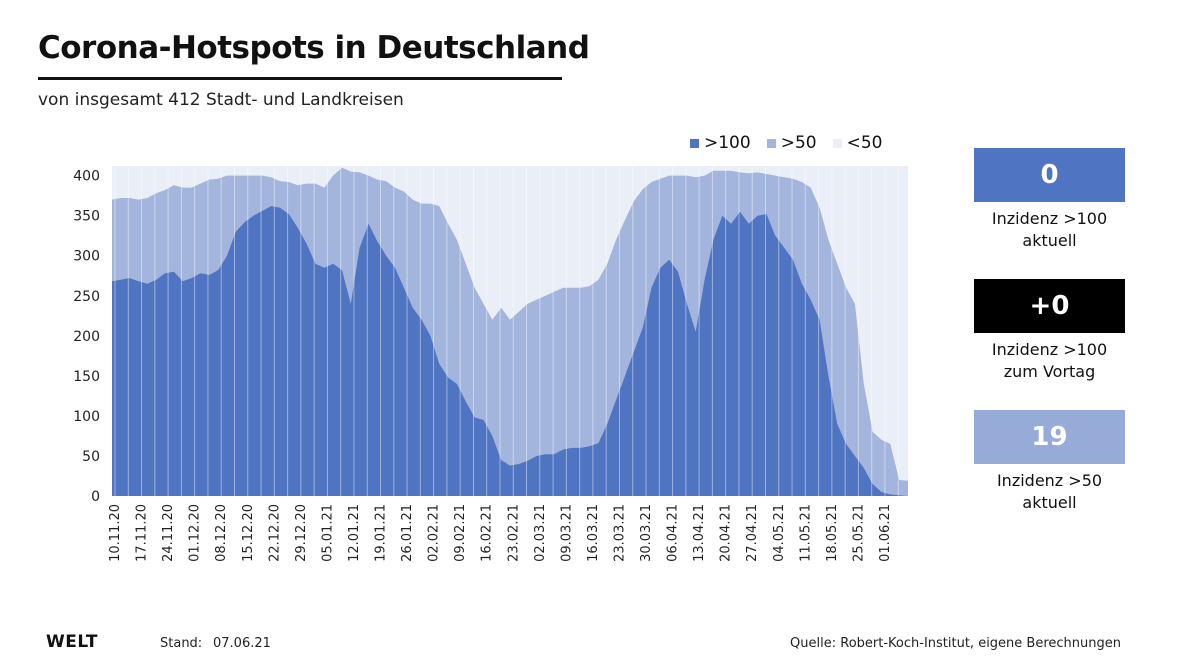  I want to click on y-tick-label: 100, so click(86, 417).